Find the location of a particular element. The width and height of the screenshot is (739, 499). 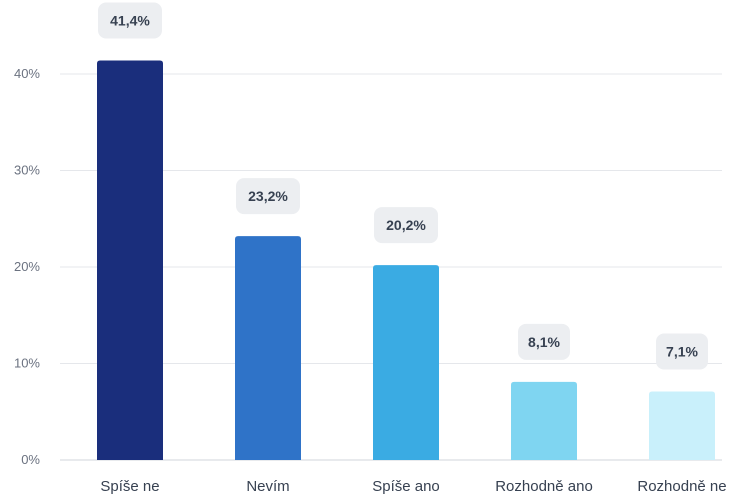

value-label: 20,2% is located at coordinates (406, 225).